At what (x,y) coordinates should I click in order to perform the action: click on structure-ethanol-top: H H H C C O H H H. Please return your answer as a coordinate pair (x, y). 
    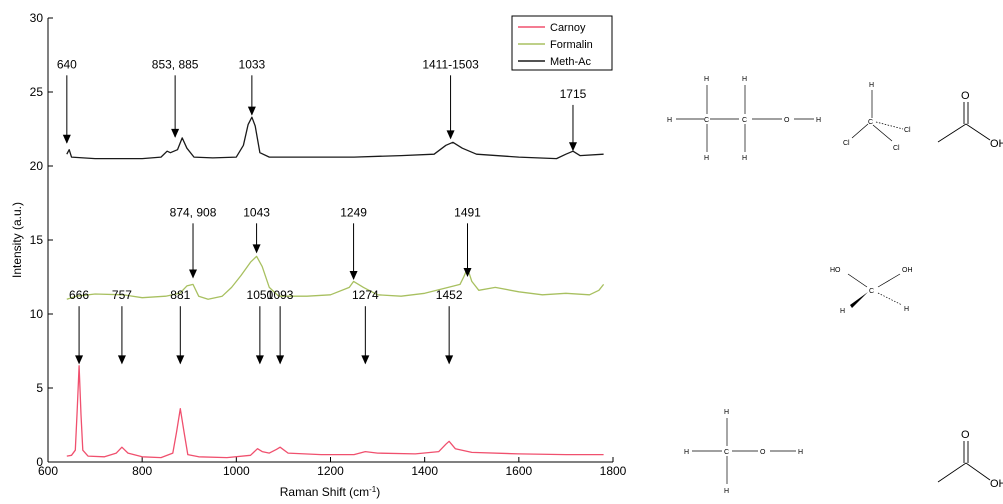
    Looking at the image, I should click on (744, 119).